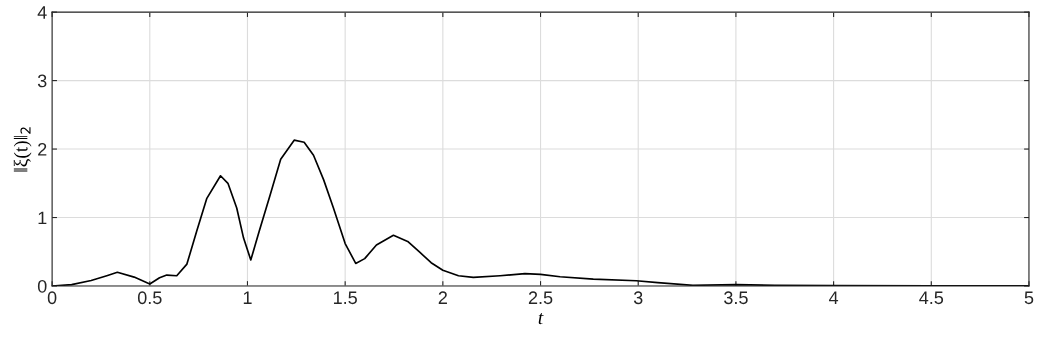  Describe the element at coordinates (42, 286) in the screenshot. I see `y-tick-label: 0` at that location.